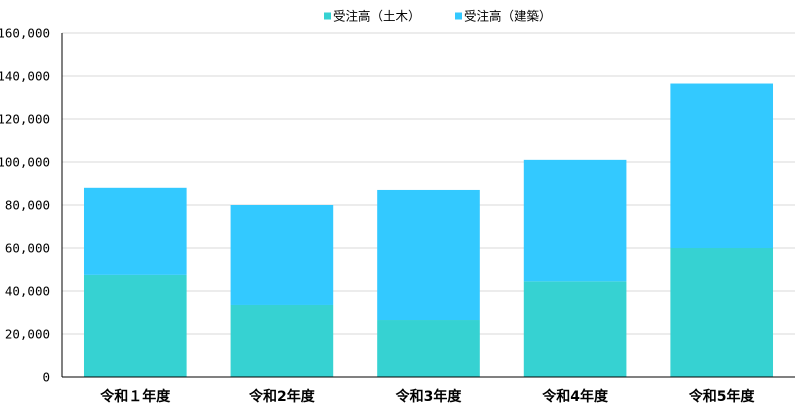  What do you see at coordinates (25, 162) in the screenshot?
I see `y-tick-label: 100,000` at bounding box center [25, 162].